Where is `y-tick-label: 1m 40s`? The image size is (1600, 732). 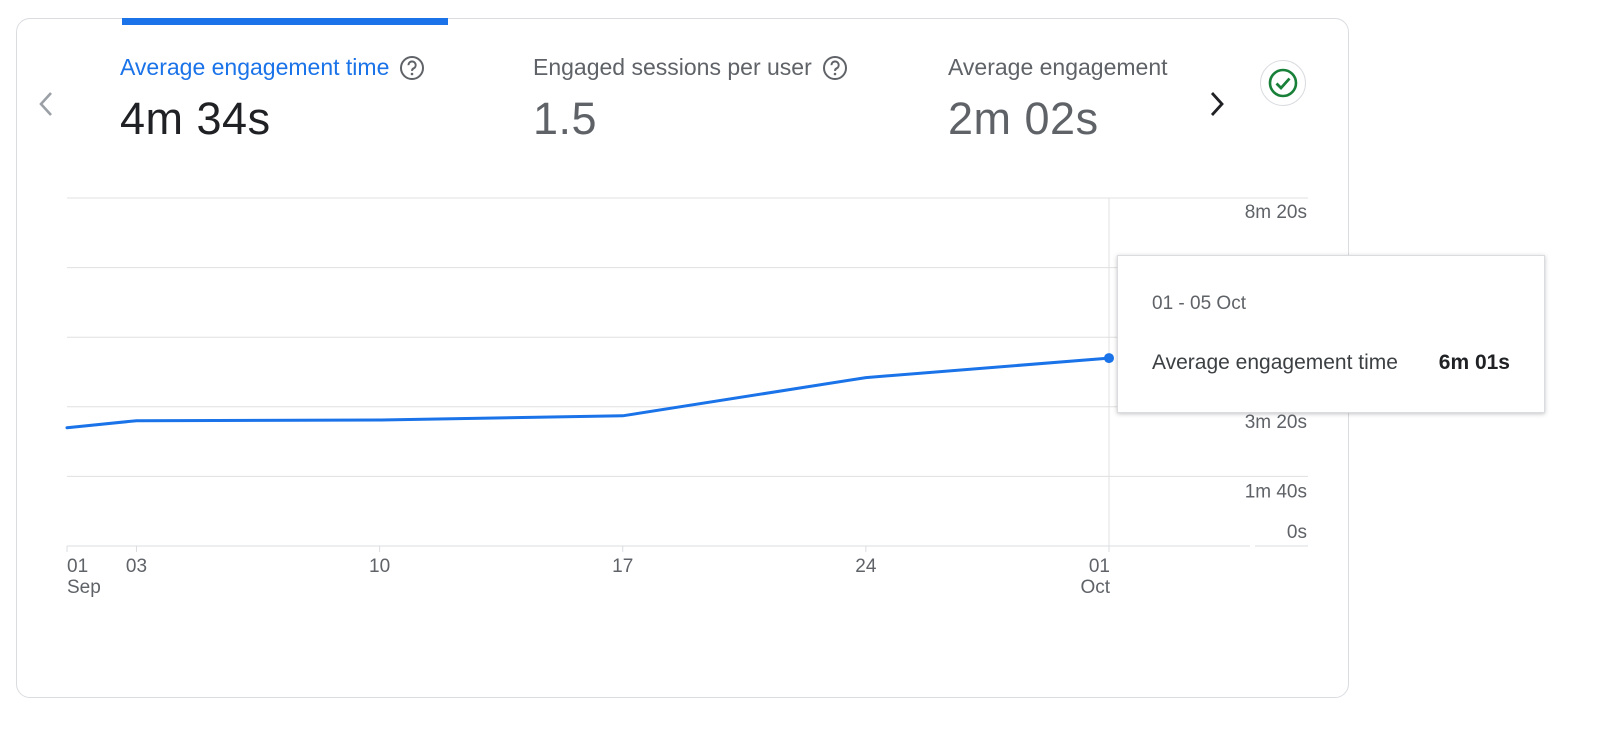
y-tick-label: 1m 40s is located at coordinates (1276, 491).